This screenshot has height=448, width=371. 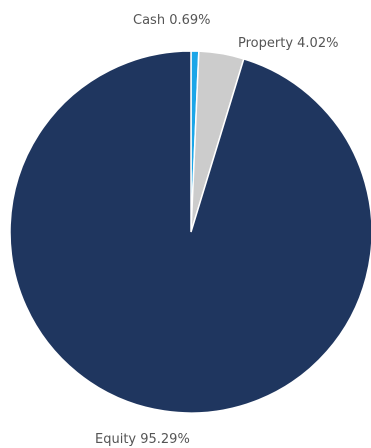 I want to click on slice-label-cash: Cash 0.69%, so click(x=172, y=20).